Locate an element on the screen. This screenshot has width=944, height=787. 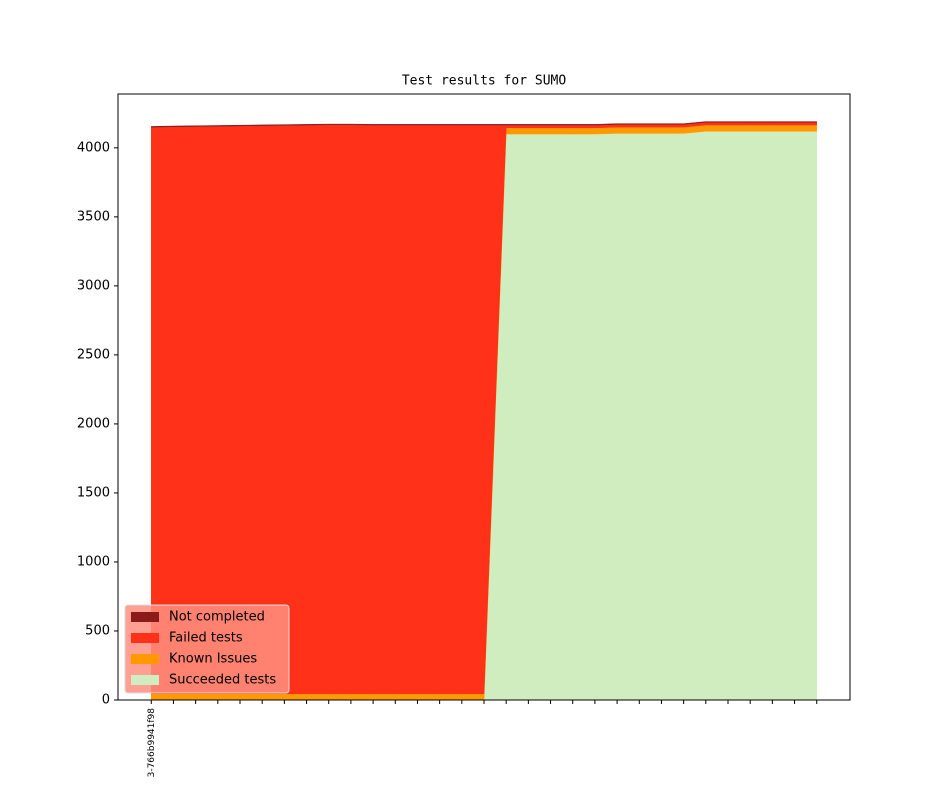
y-tick-label: 2500 is located at coordinates (93, 354).